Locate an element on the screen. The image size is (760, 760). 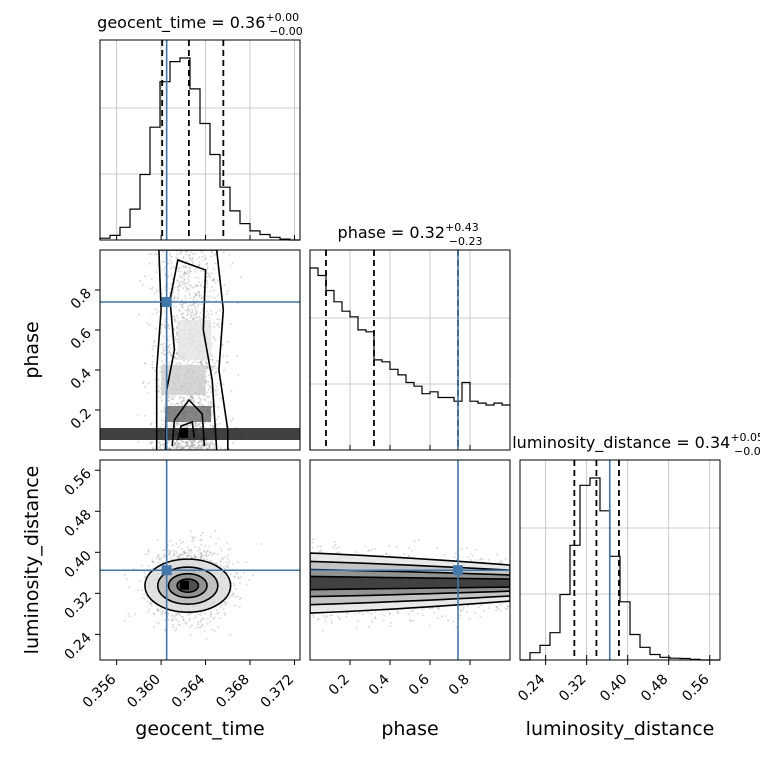
x-tick-label: 0.368 is located at coordinates (233, 692).